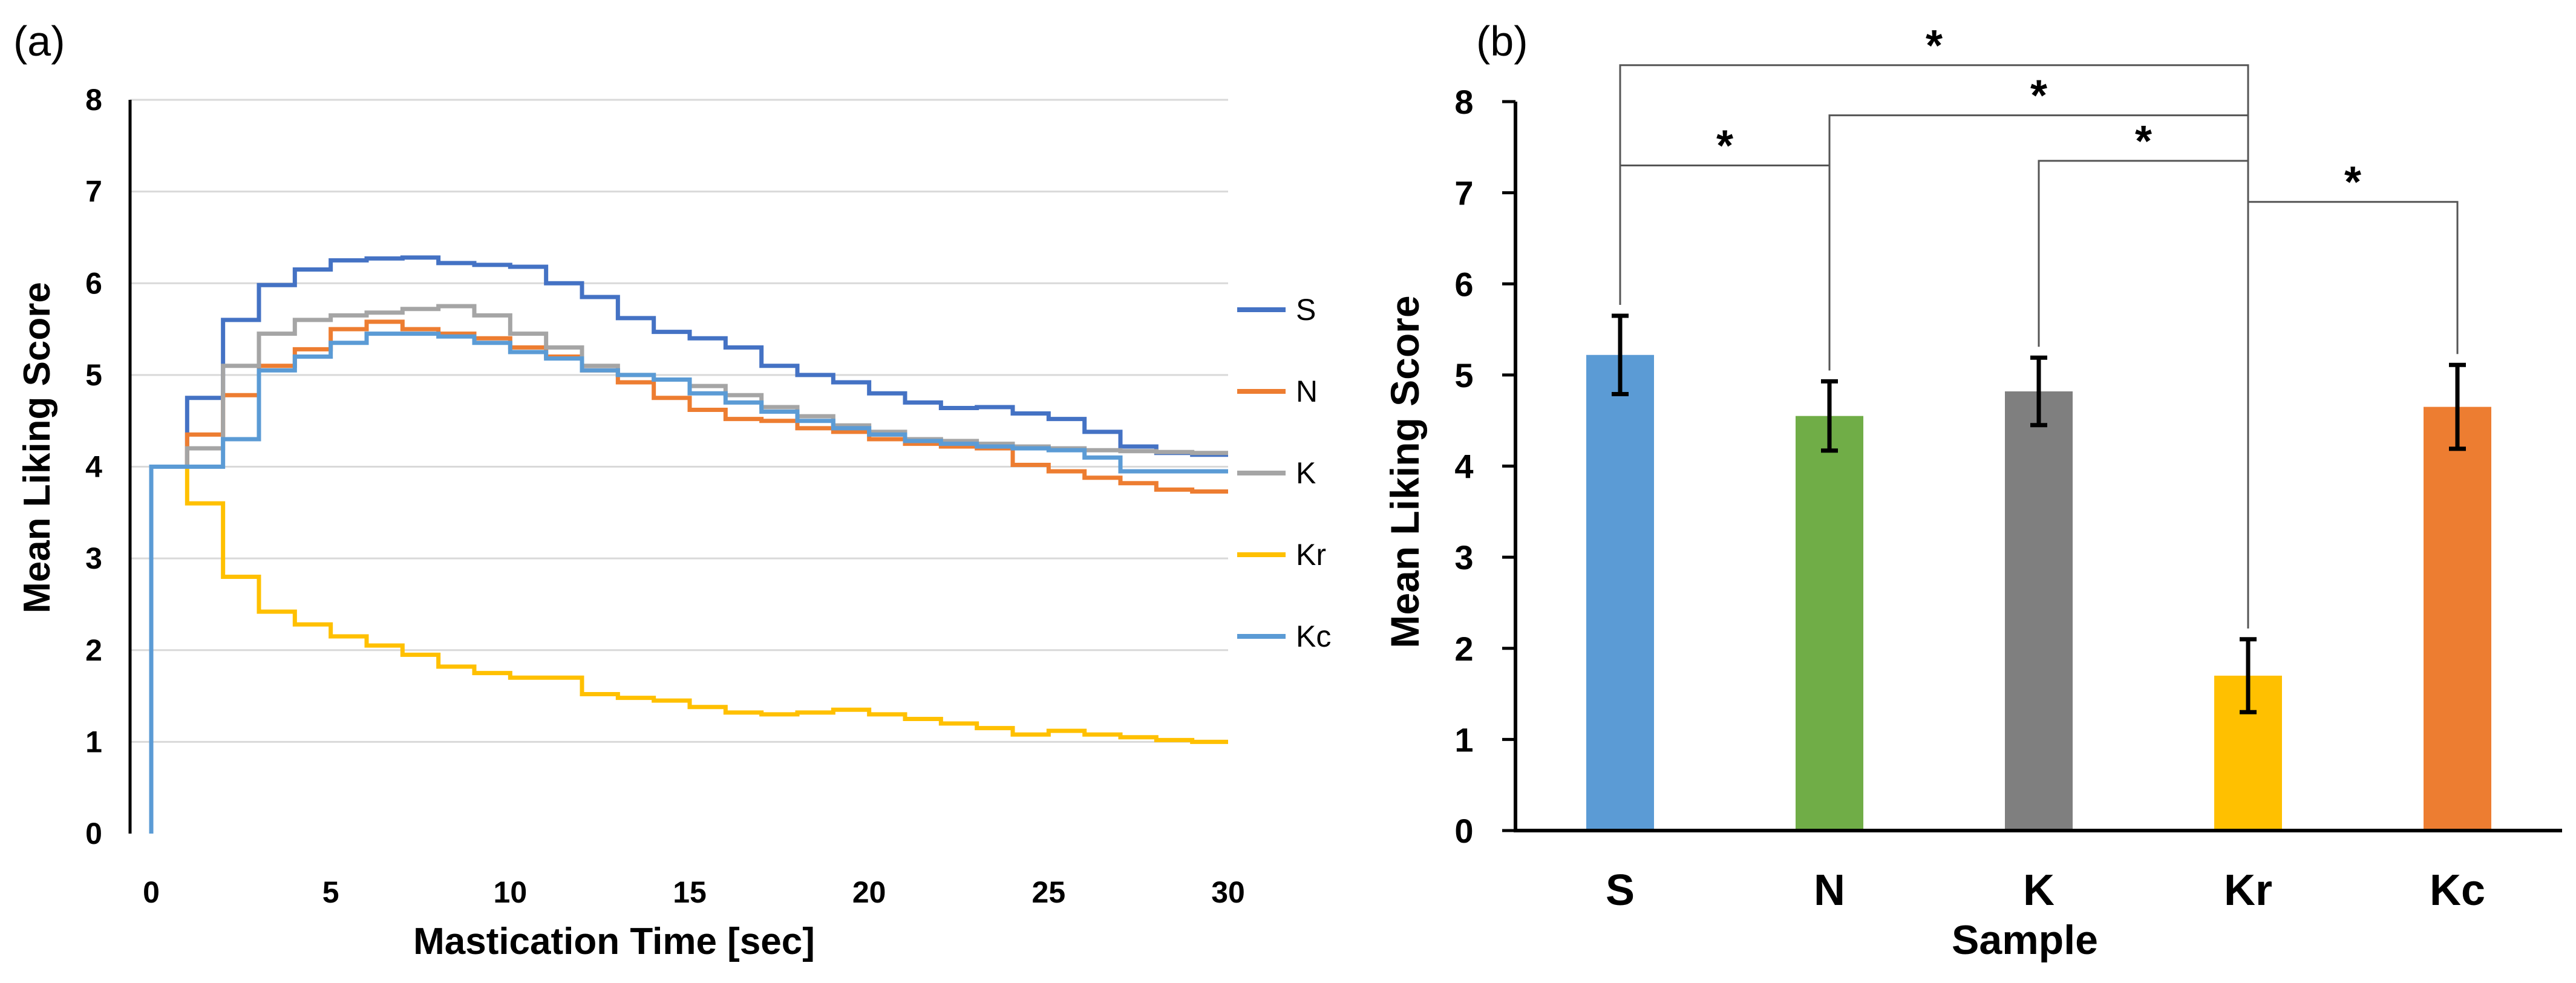 The width and height of the screenshot is (2576, 983). I want to click on legend-label-n: N, so click(1307, 391).